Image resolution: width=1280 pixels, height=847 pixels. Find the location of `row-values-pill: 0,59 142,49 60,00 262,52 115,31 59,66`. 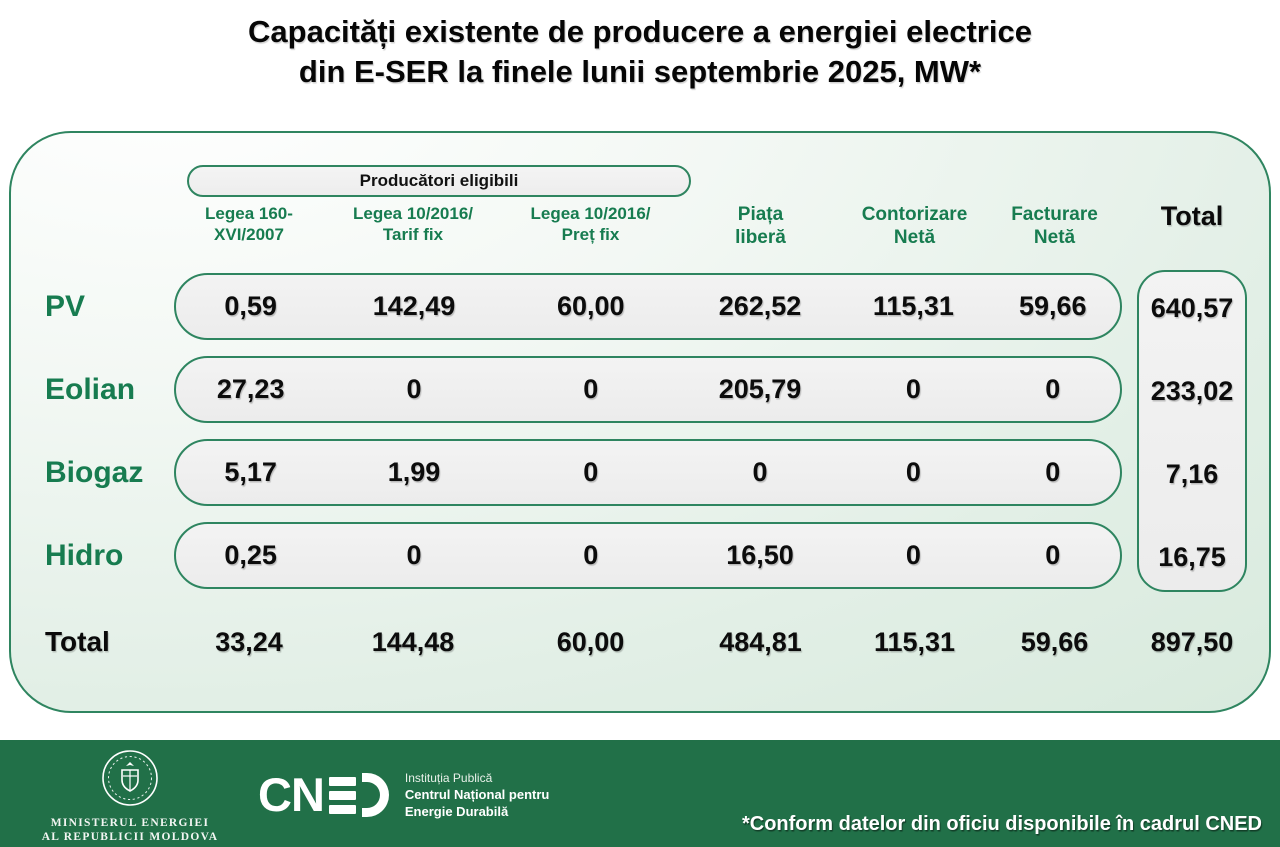

row-values-pill: 0,59 142,49 60,00 262,52 115,31 59,66 is located at coordinates (648, 306).